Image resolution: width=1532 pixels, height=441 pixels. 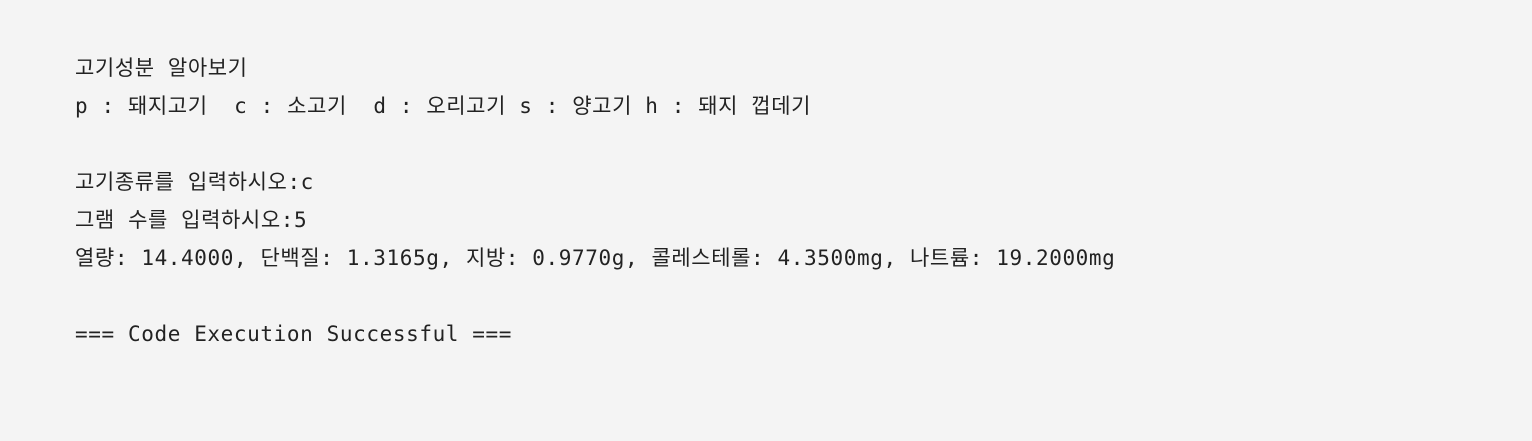 I want to click on program-title: 고기성분 알아보기, so click(x=161, y=68).